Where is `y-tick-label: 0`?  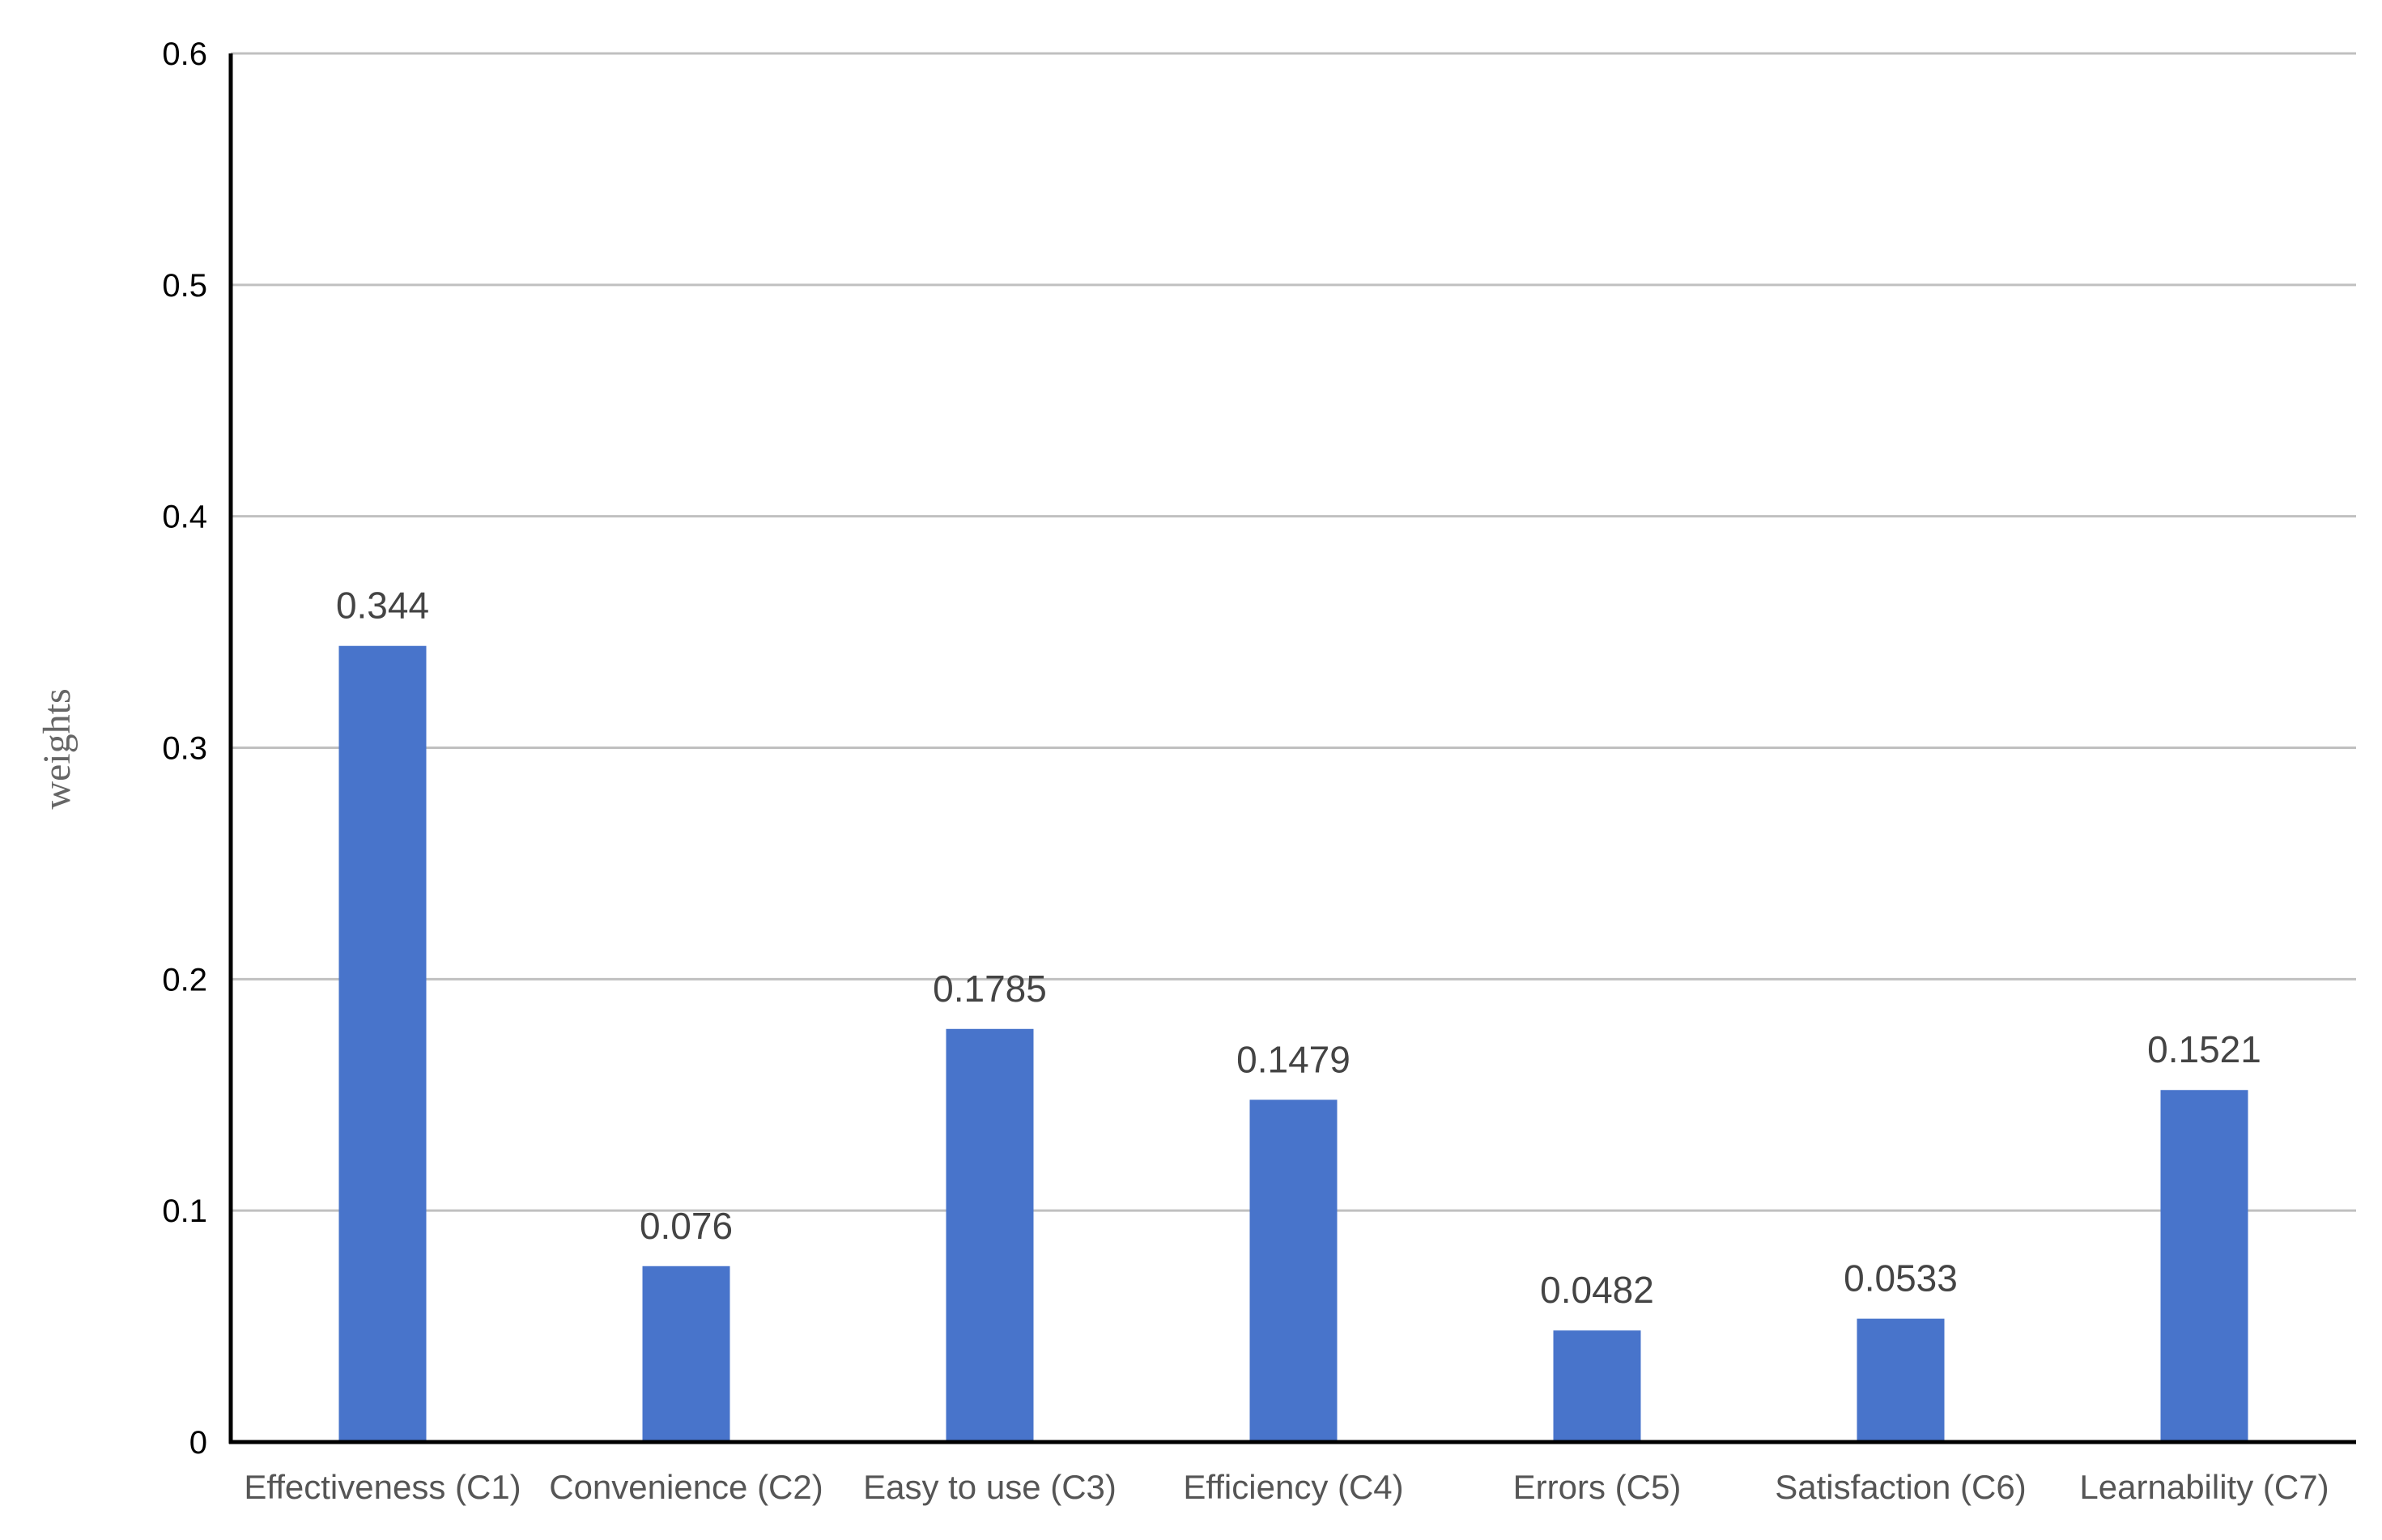 y-tick-label: 0 is located at coordinates (198, 1443).